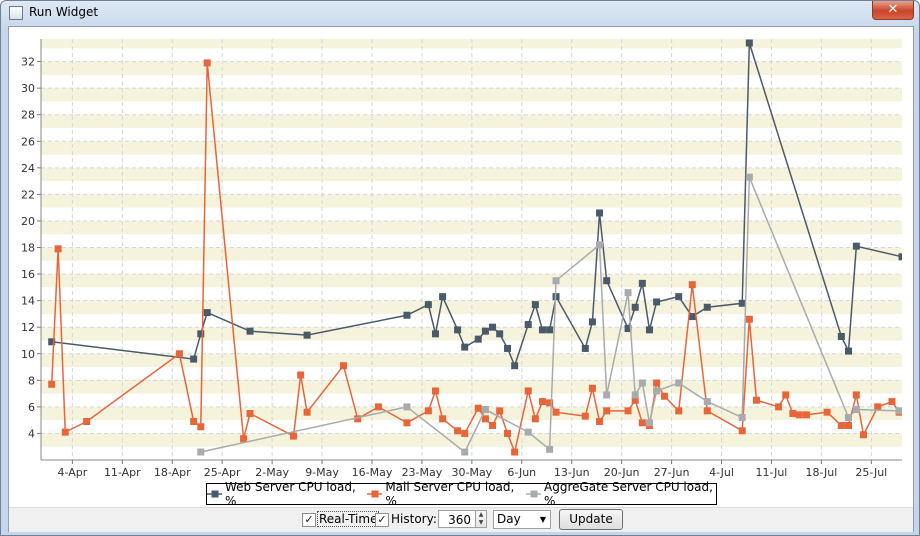 Image resolution: width=920 pixels, height=536 pixels. What do you see at coordinates (372, 472) in the screenshot?
I see `x-tick-label: 16-May` at bounding box center [372, 472].